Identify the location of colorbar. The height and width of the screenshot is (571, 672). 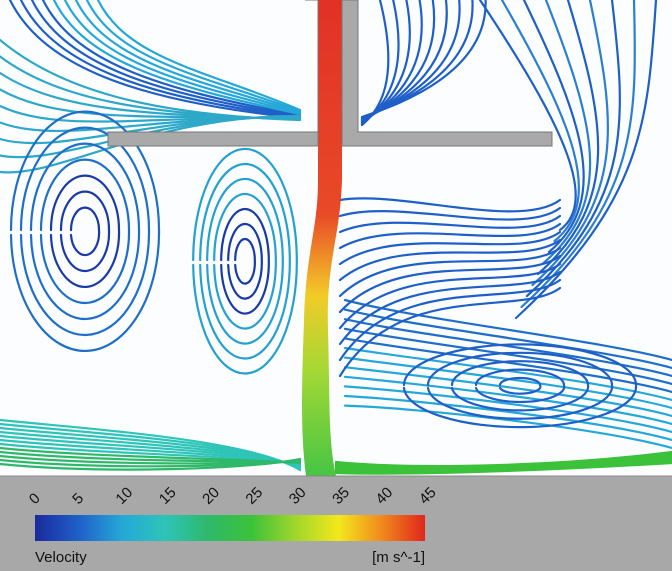
(230, 528).